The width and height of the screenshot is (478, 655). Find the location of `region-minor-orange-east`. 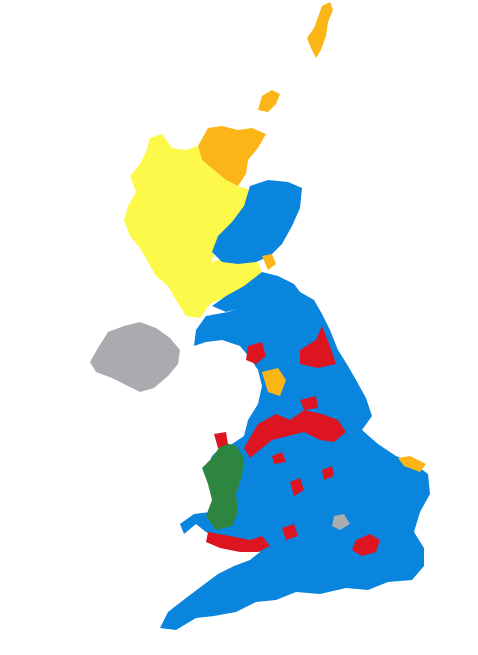

region-minor-orange-east is located at coordinates (412, 464).